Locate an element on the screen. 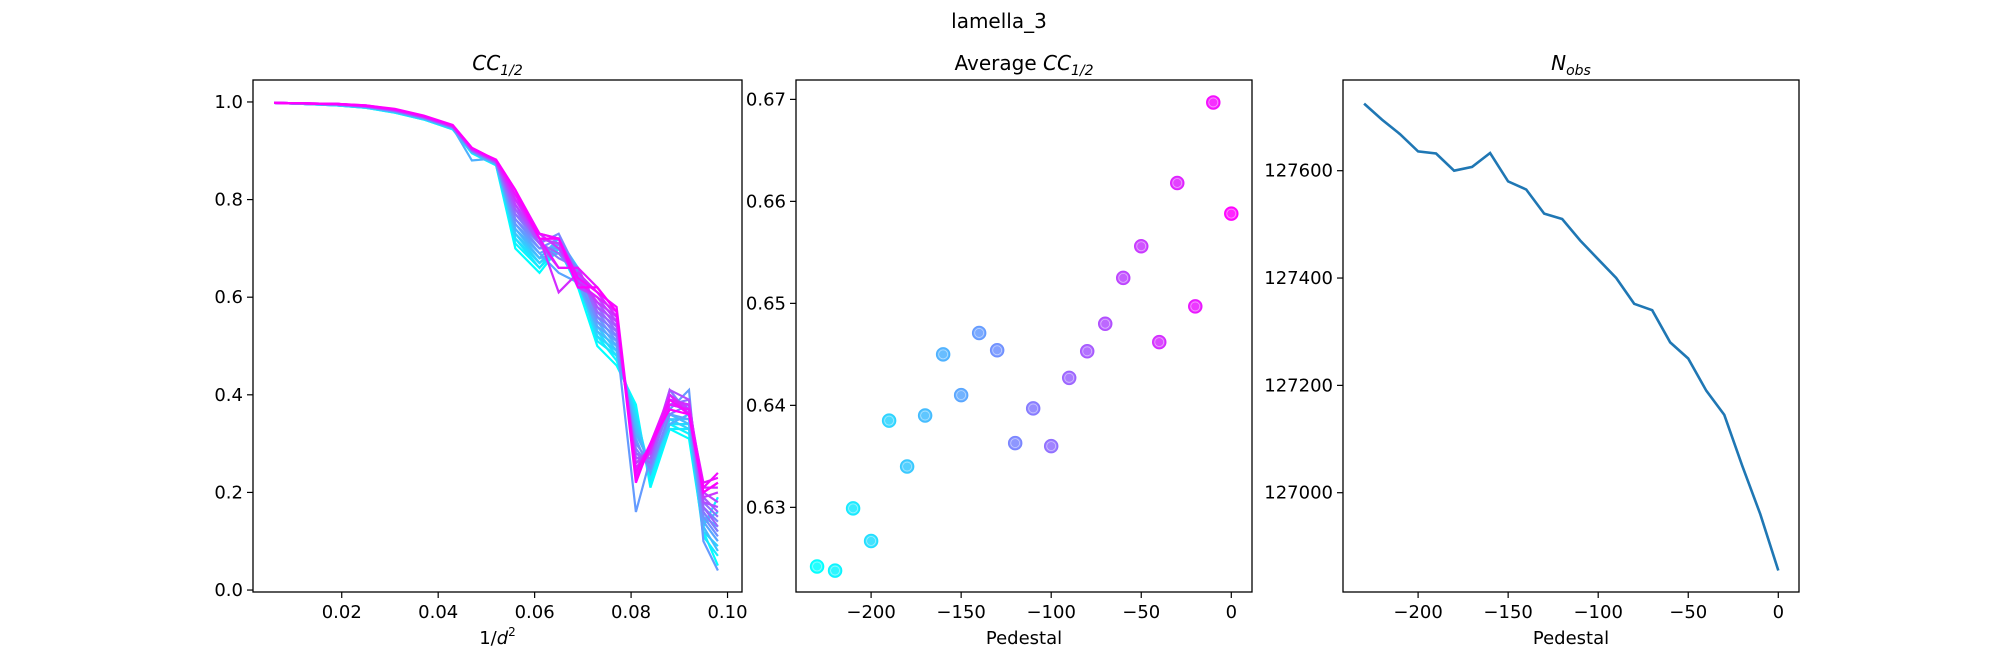 The image size is (1999, 667). y-tick-label: 0.65 is located at coordinates (766, 303).